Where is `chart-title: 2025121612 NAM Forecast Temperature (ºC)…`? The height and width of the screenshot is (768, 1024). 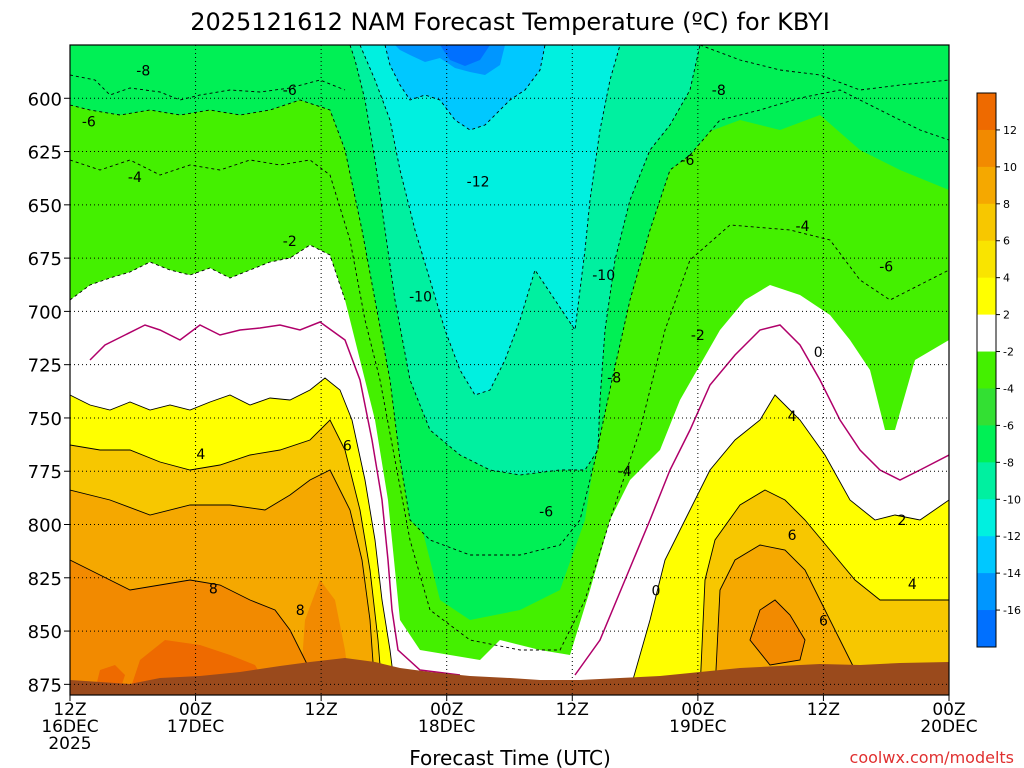 chart-title: 2025121612 NAM Forecast Temperature (ºC)… is located at coordinates (510, 22).